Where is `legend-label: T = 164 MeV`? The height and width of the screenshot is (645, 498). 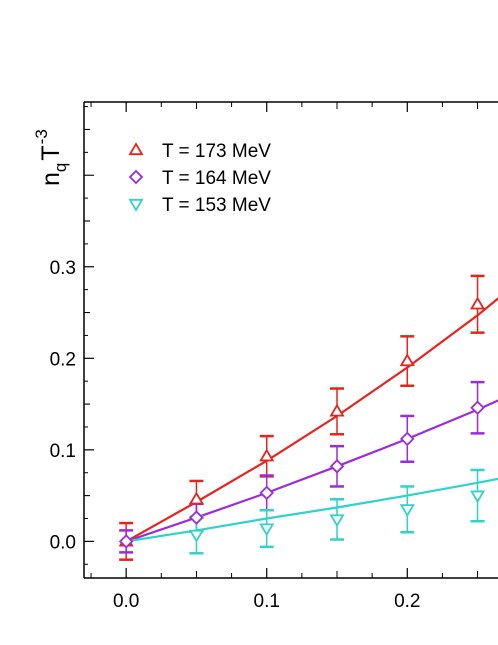
legend-label: T = 164 MeV is located at coordinates (216, 178).